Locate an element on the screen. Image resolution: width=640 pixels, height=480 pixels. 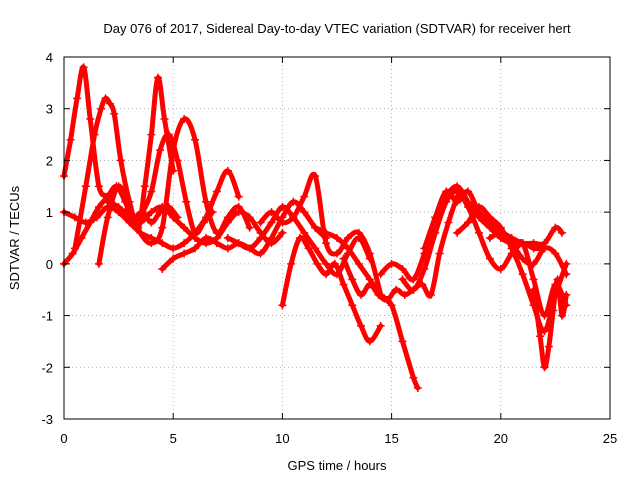
series-s11 is located at coordinates (366, 307).